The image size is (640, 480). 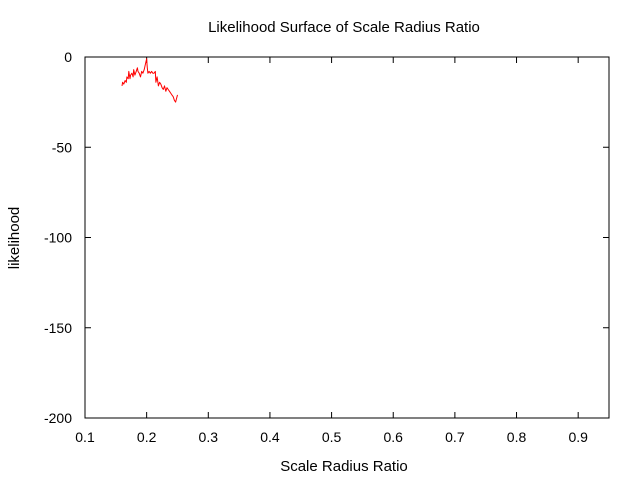 What do you see at coordinates (394, 437) in the screenshot?
I see `x-tick-label: 0.6` at bounding box center [394, 437].